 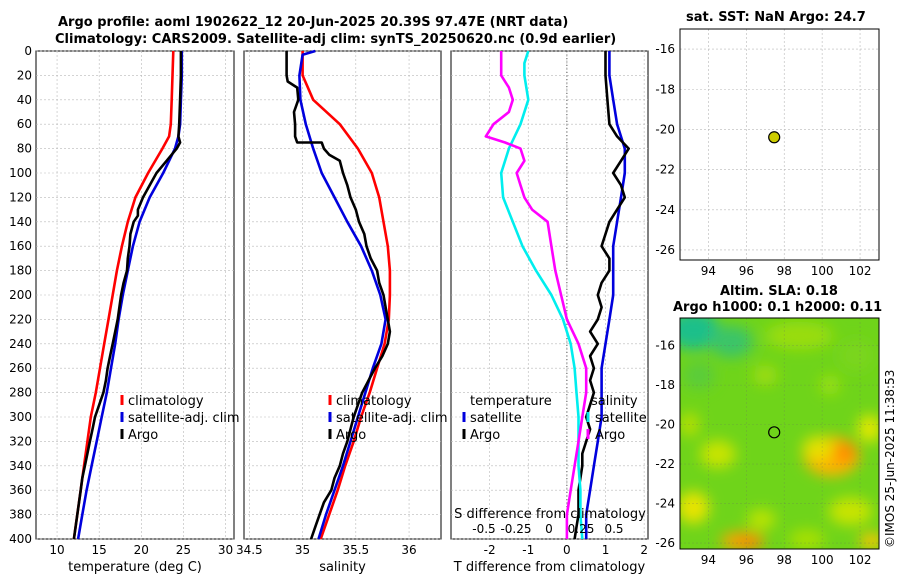 I want to click on s-tick-label: -0.5, so click(x=483, y=529).